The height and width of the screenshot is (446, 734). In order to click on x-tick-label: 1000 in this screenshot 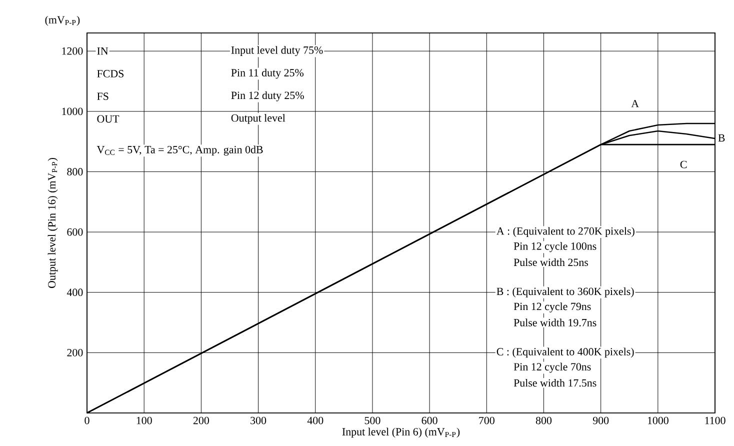, I will do `click(658, 420)`.